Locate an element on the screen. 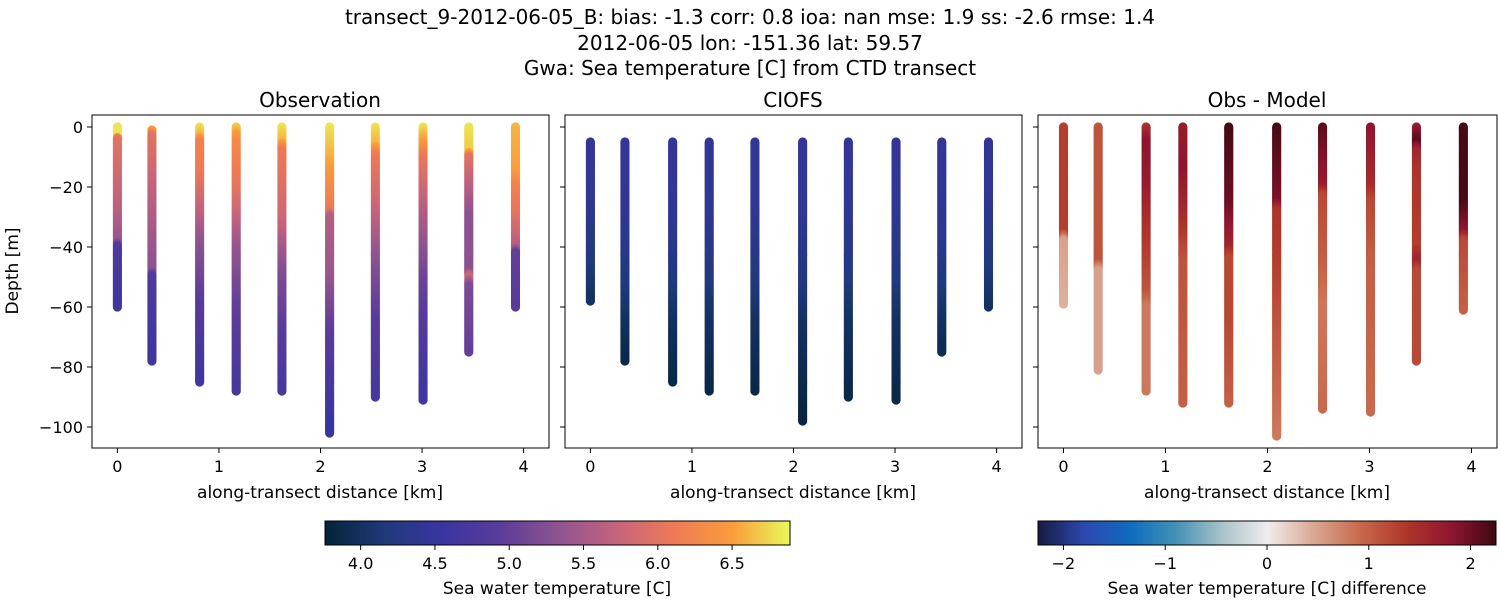  y-tick-label: −40 is located at coordinates (66, 247).